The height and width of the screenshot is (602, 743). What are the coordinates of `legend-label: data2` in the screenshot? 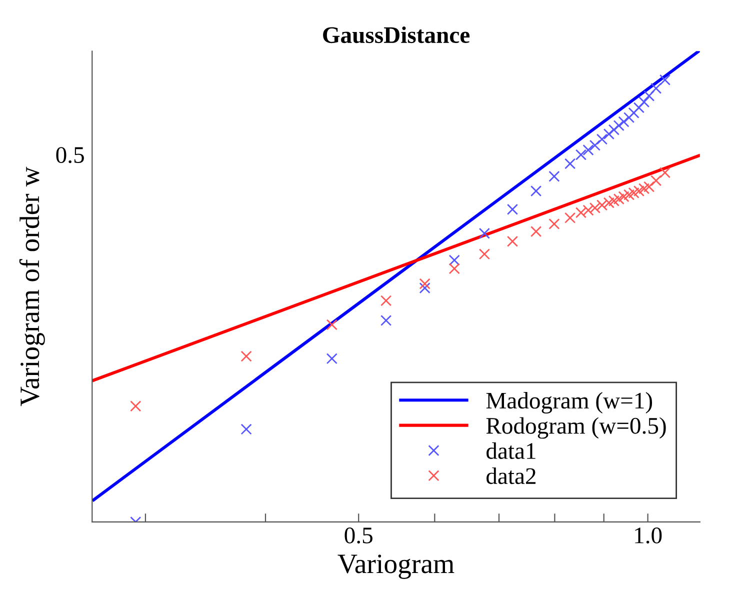 It's located at (511, 475).